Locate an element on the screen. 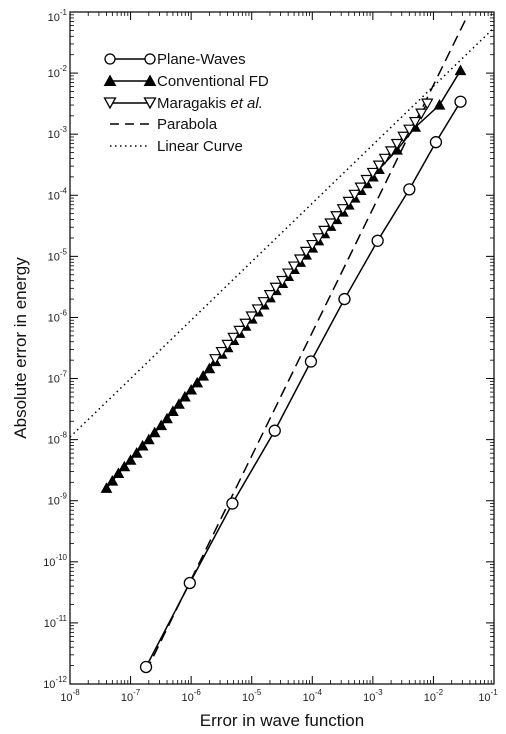  y-tick-label: 10⁻⁶ is located at coordinates (58, 316).